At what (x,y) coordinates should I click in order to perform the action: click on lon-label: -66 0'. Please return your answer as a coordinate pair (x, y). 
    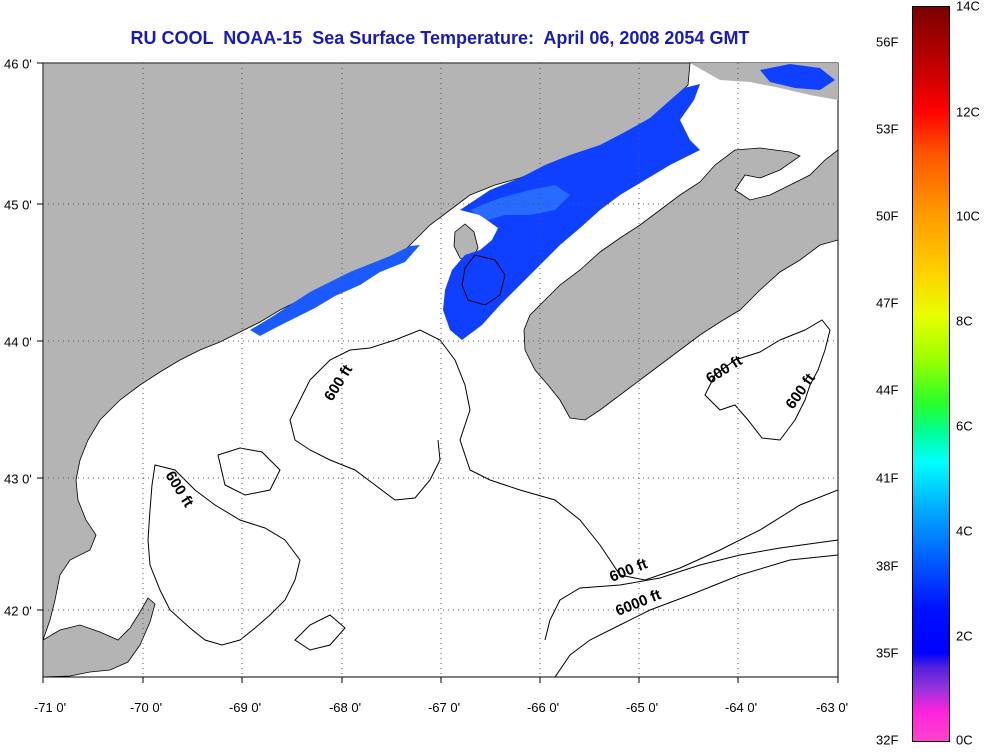
    Looking at the image, I should click on (543, 707).